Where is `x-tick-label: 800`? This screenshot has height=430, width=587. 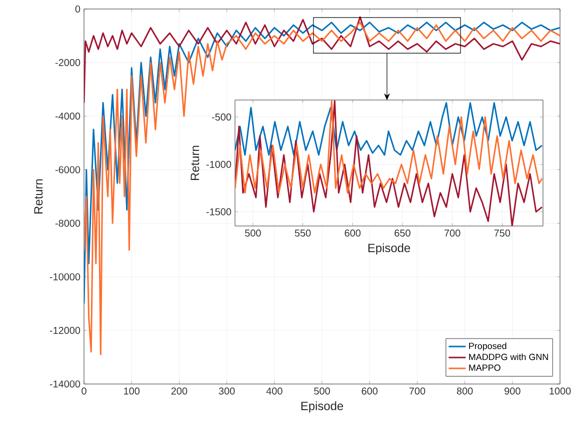
x-tick-label: 800 is located at coordinates (464, 391).